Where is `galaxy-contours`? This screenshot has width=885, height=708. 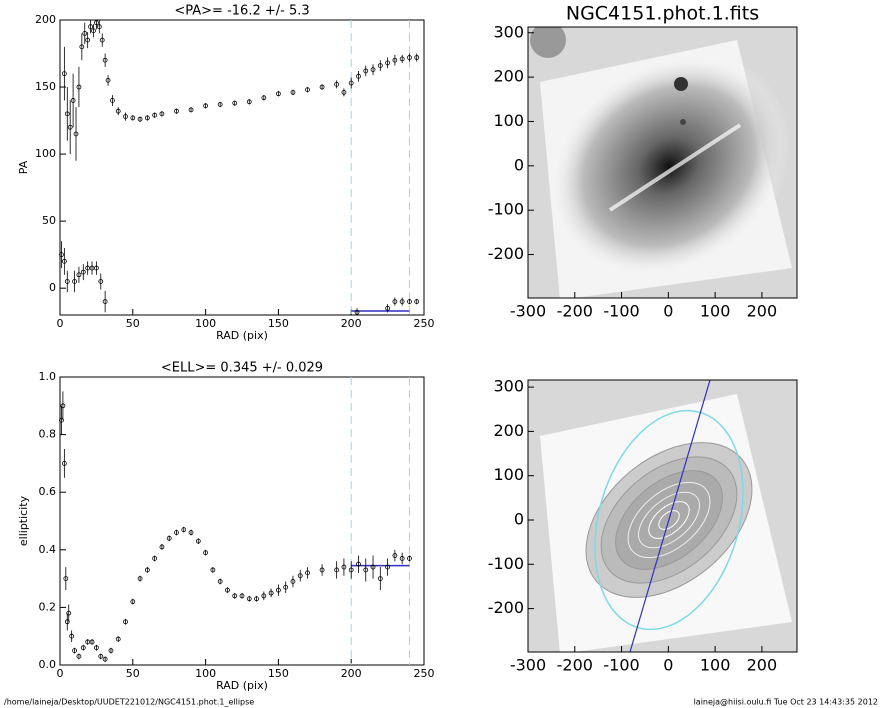 galaxy-contours is located at coordinates (662, 516).